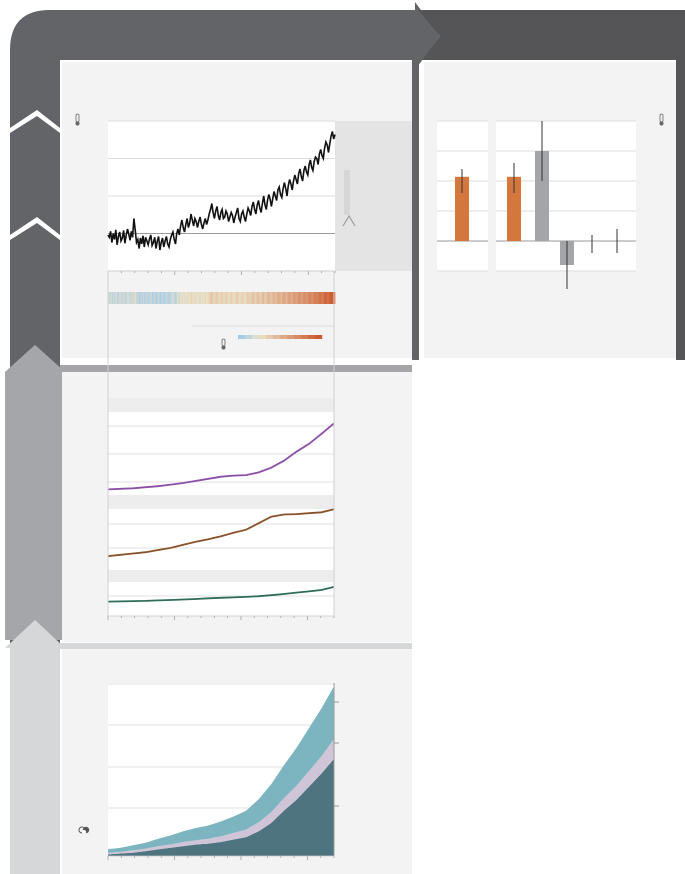 This screenshot has width=685, height=874. What do you see at coordinates (221, 502) in the screenshot?
I see `concentration-band-ch4` at bounding box center [221, 502].